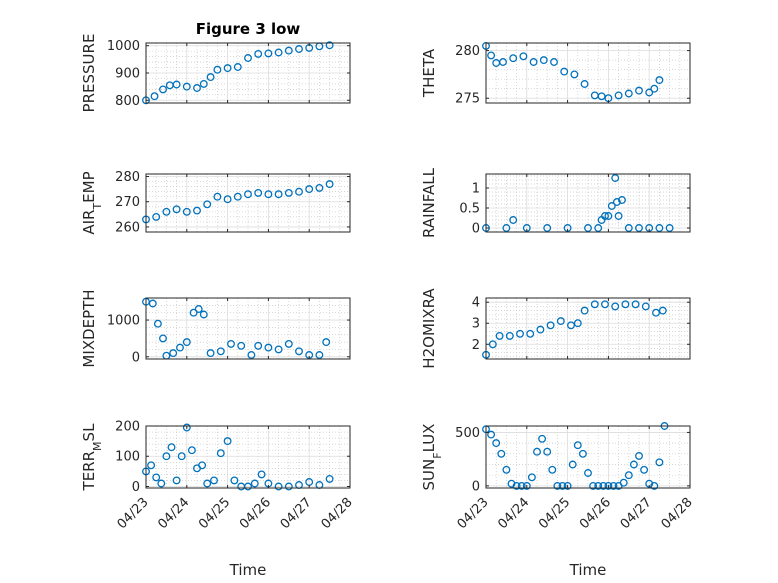 Image resolution: width=778 pixels, height=583 pixels. I want to click on x-axis-label: Time, so click(588, 570).